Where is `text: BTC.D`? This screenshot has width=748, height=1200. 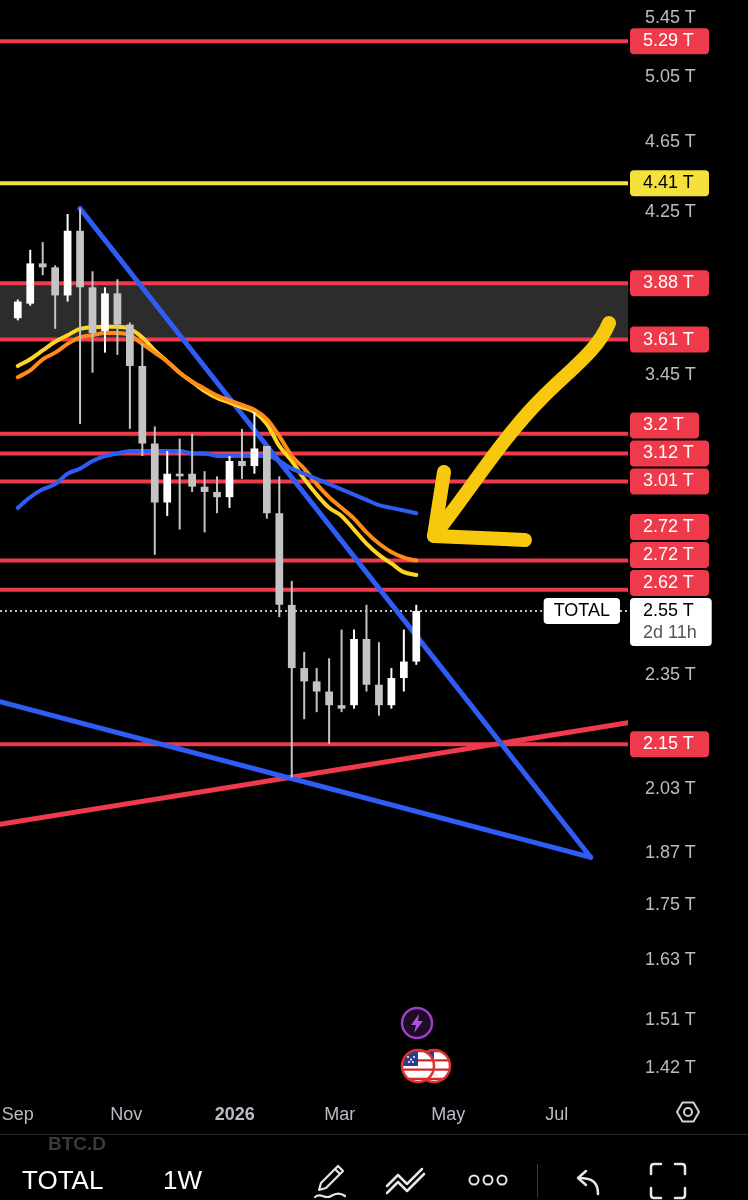
text: BTC.D is located at coordinates (77, 1144).